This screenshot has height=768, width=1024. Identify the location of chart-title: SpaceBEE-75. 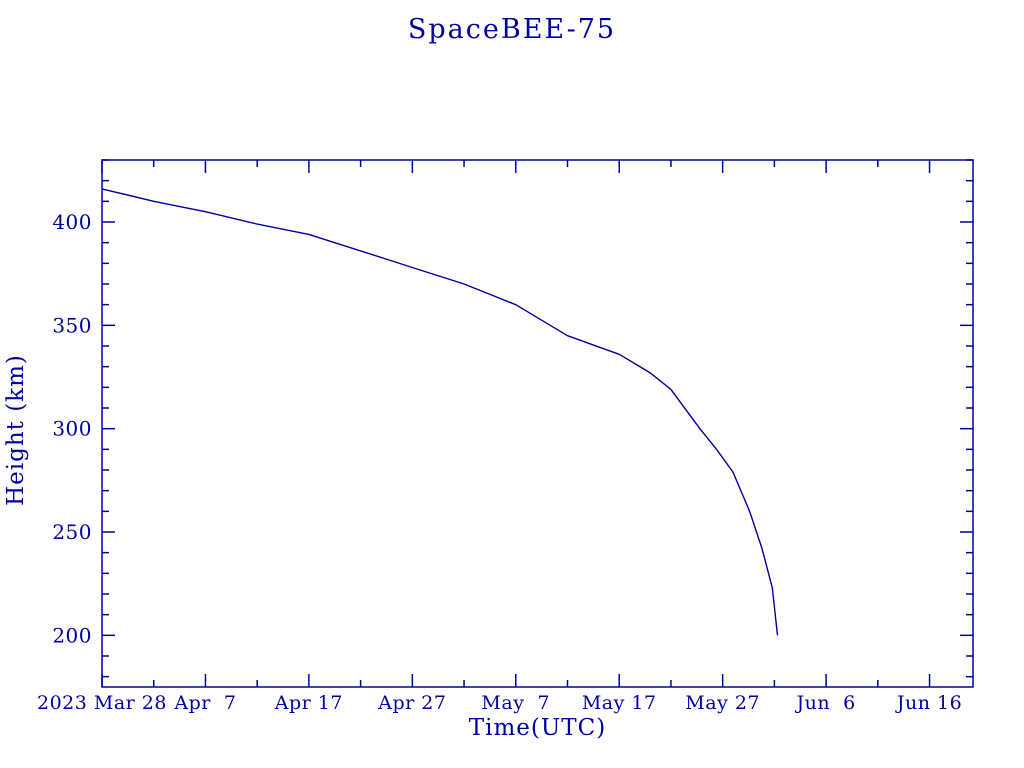
(512, 29).